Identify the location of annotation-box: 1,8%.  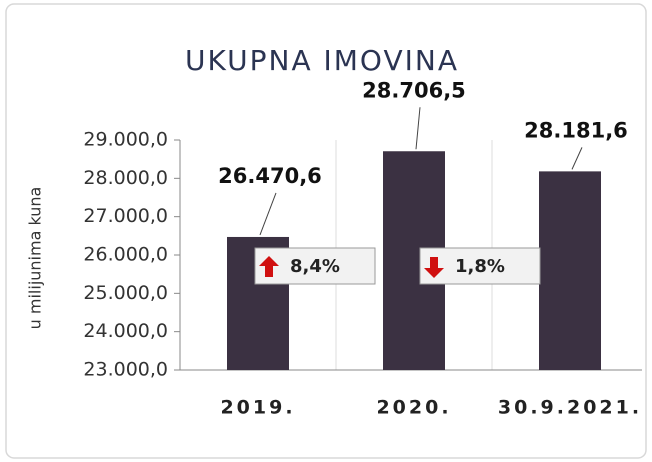
(480, 266).